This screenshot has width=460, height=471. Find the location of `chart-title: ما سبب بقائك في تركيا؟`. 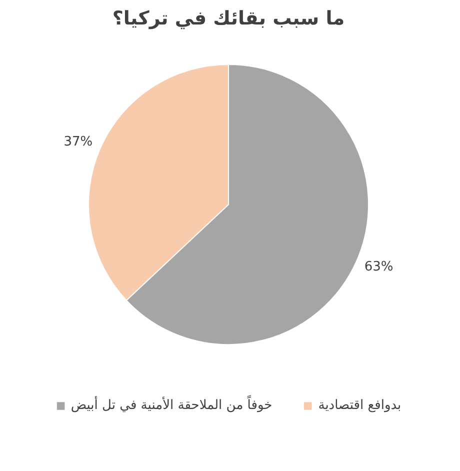

chart-title: ما سبب بقائك في تركيا؟ is located at coordinates (228, 19).